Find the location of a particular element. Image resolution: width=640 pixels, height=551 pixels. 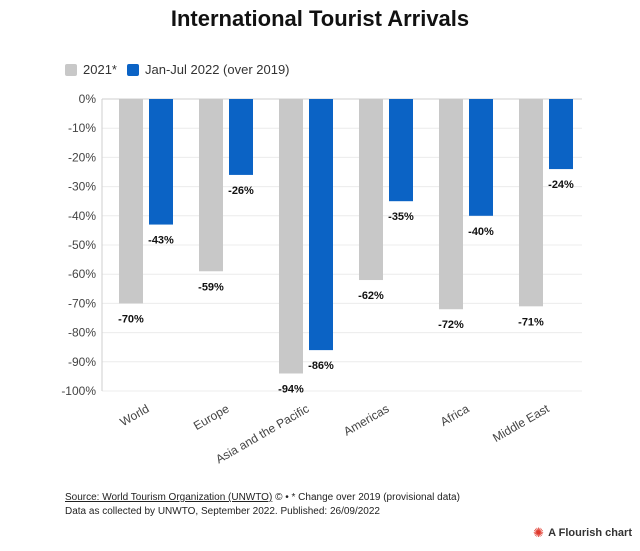

legend-label-2022: Jan-Jul 2022 (over 2019) is located at coordinates (217, 69).